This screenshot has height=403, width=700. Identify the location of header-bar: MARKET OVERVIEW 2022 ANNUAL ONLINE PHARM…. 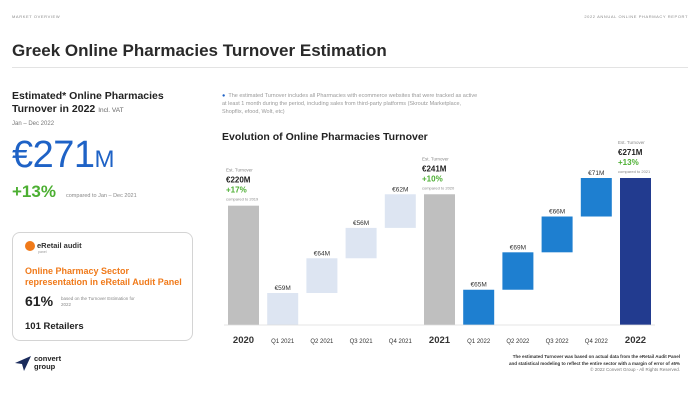
(350, 16).